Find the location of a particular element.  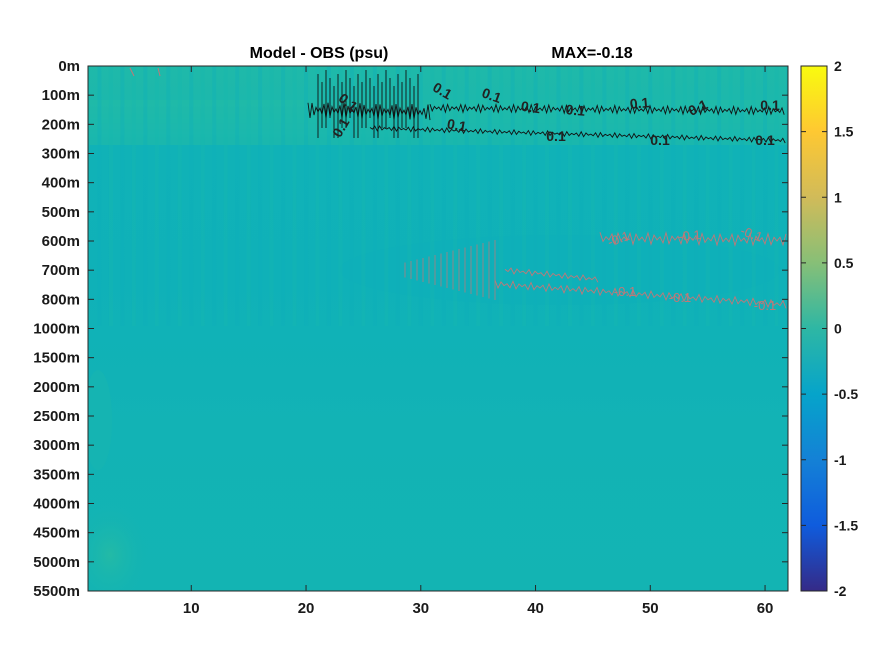

negative-contour-middle is located at coordinates (551, 275).